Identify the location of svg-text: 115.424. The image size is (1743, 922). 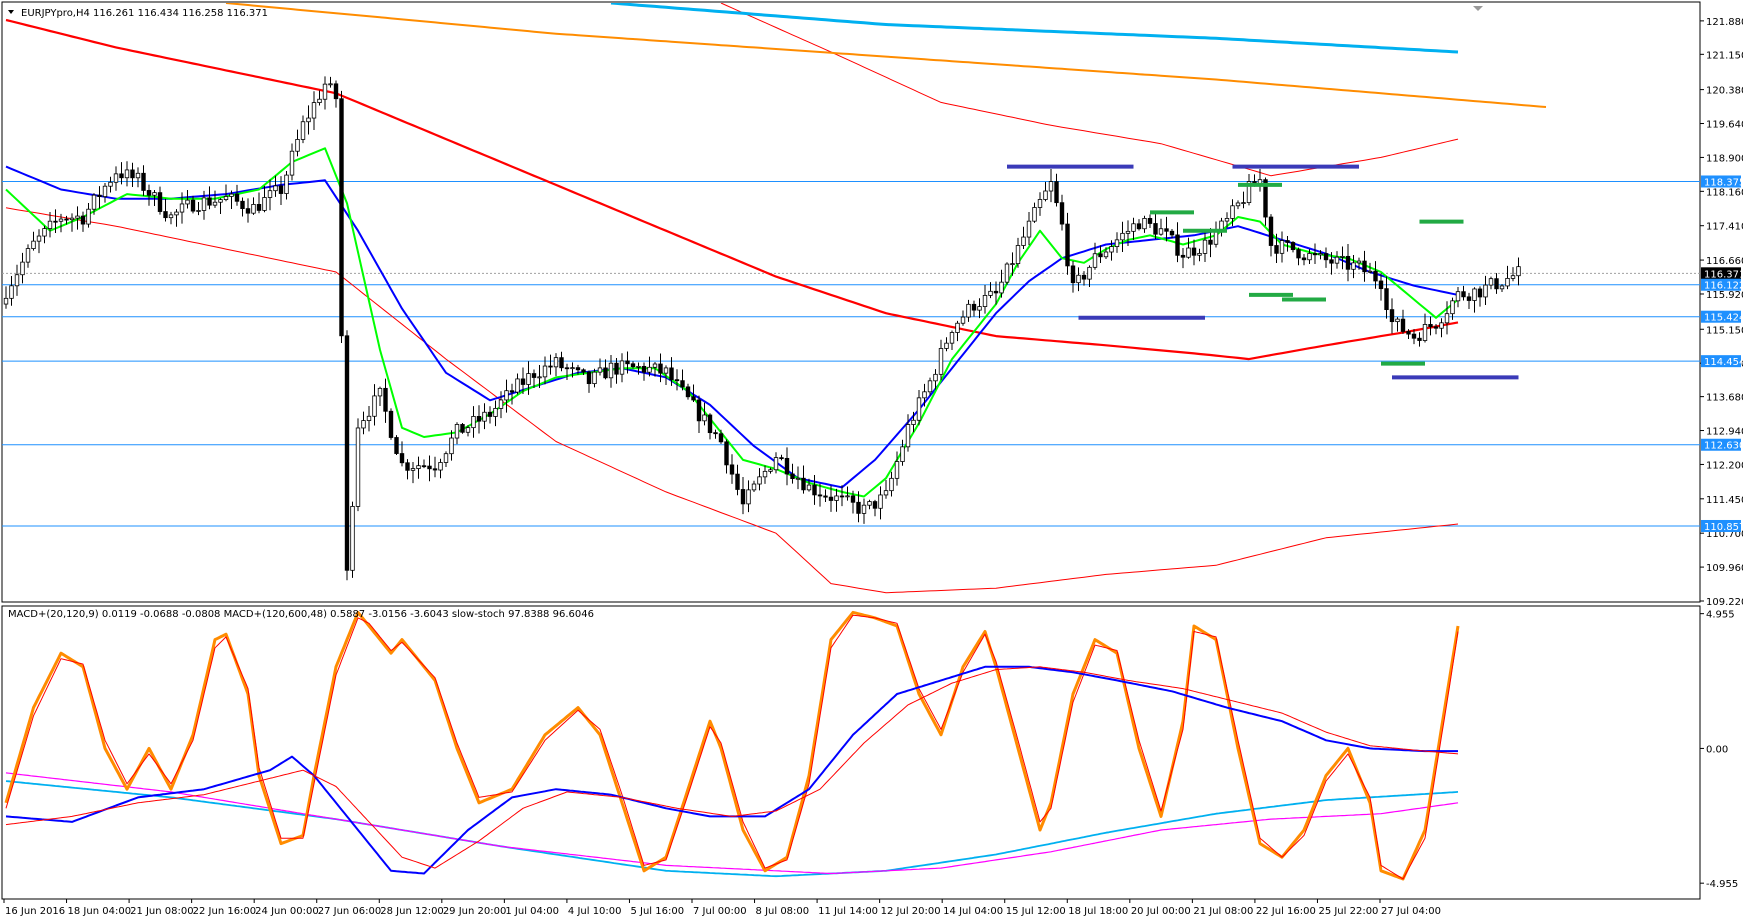
(1723, 318).